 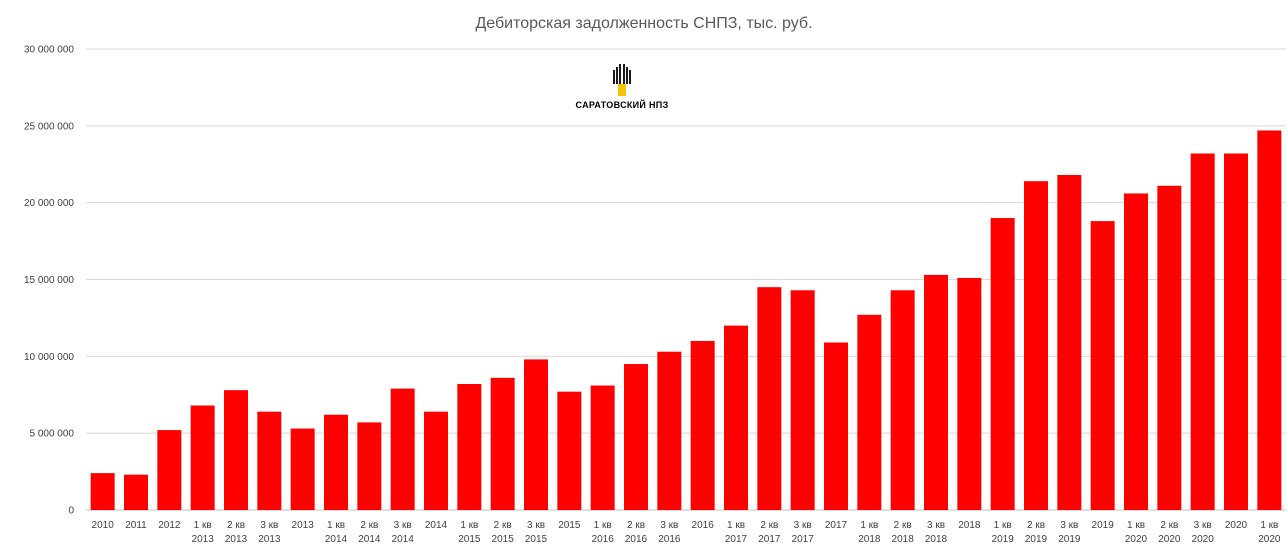 What do you see at coordinates (136, 525) in the screenshot?
I see `x-tick-label: 2011` at bounding box center [136, 525].